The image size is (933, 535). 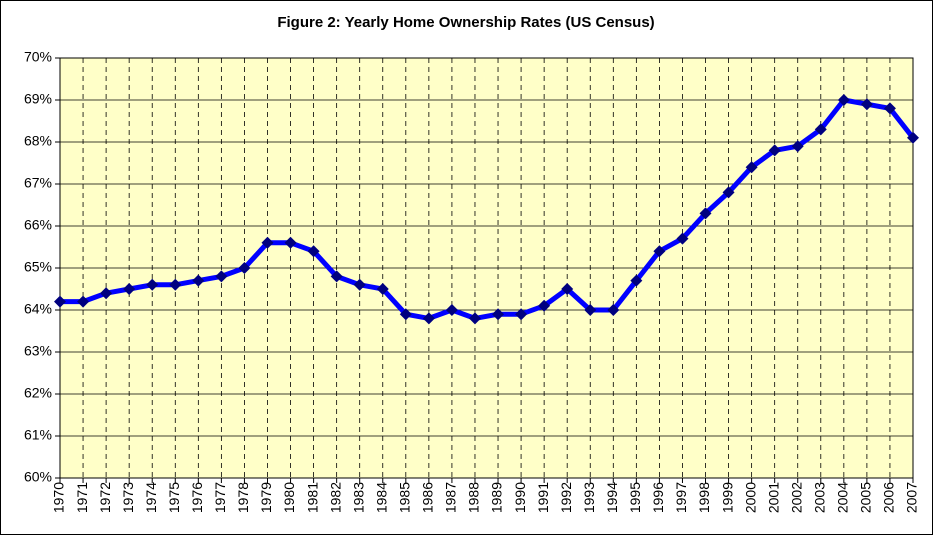 I want to click on x-tick-label: 1993, so click(x=589, y=497).